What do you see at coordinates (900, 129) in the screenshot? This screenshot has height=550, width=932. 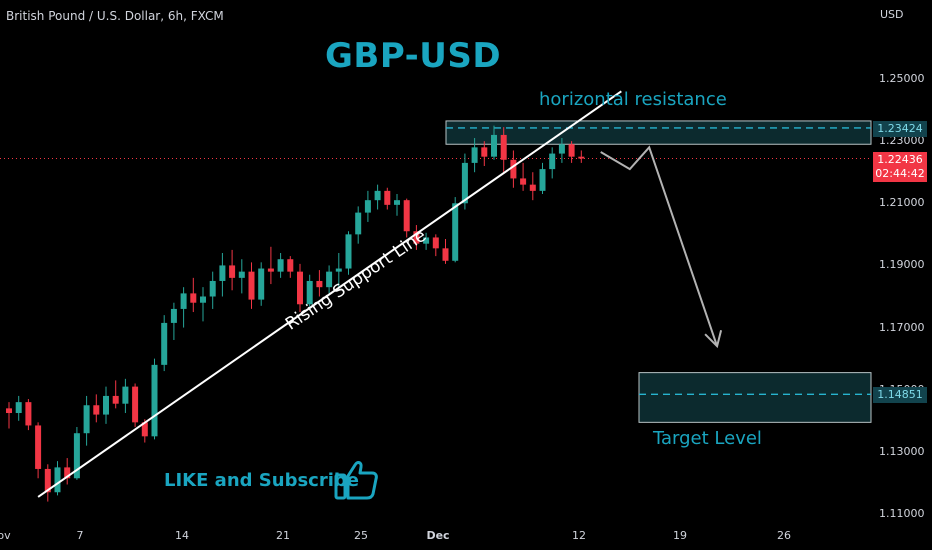 I see `resistance-price-tag: 1.23424` at bounding box center [900, 129].